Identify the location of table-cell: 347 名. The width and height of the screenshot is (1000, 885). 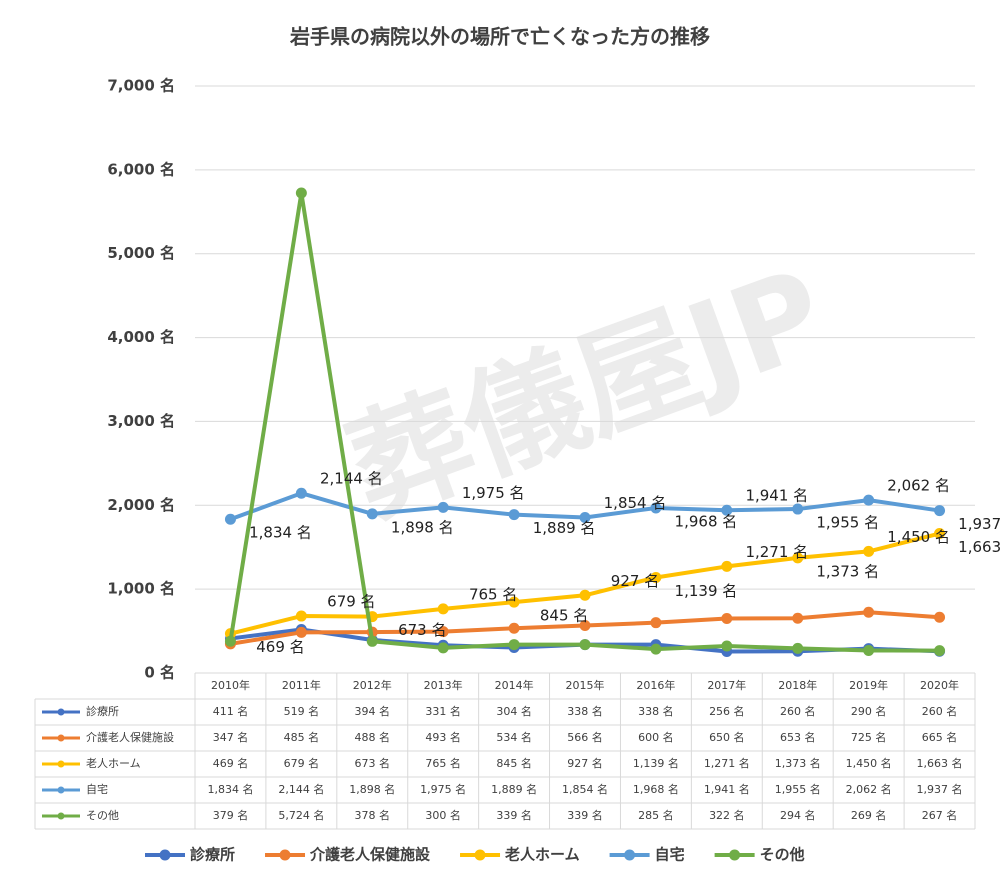
(231, 737).